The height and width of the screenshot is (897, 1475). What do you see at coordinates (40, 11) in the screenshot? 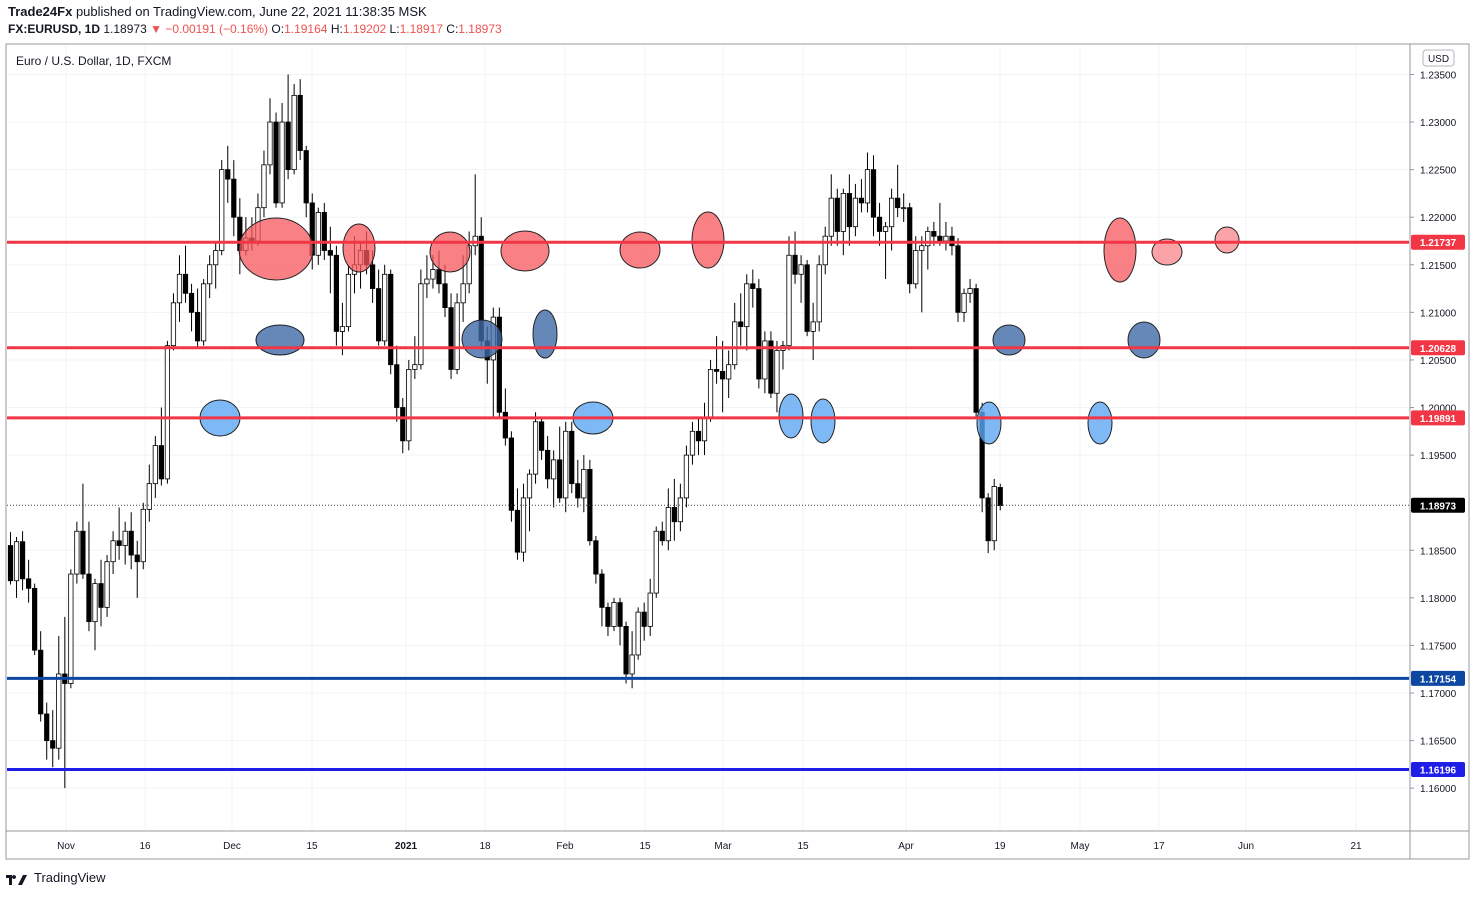
I see `publisher-name: Trade24Fx` at bounding box center [40, 11].